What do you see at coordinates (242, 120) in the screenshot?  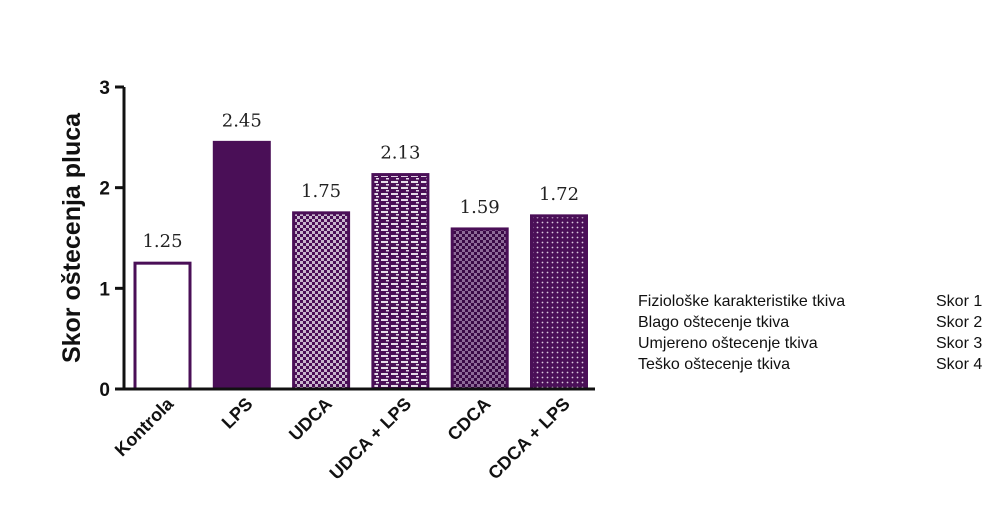 I see `data-label: 2.45` at bounding box center [242, 120].